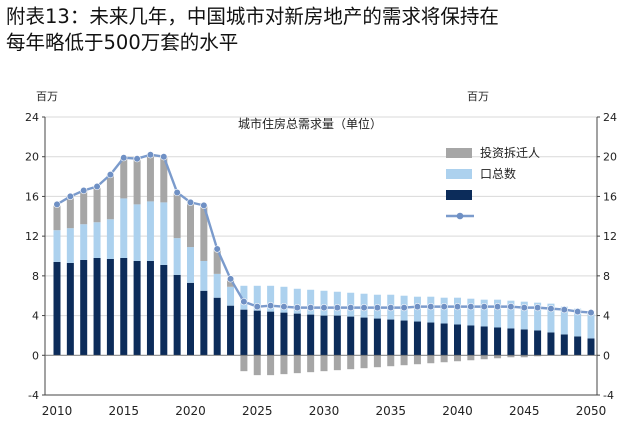  What do you see at coordinates (459, 153) in the screenshot?
I see `legend-swatch-demolition` at bounding box center [459, 153].